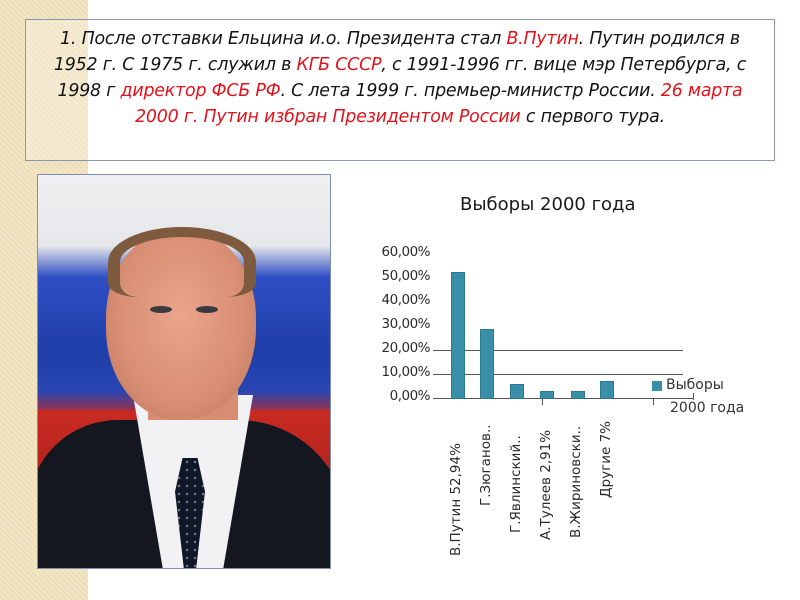 The width and height of the screenshot is (800, 600). I want to click on text-seg-kgb: КГБ СССР, so click(339, 65).